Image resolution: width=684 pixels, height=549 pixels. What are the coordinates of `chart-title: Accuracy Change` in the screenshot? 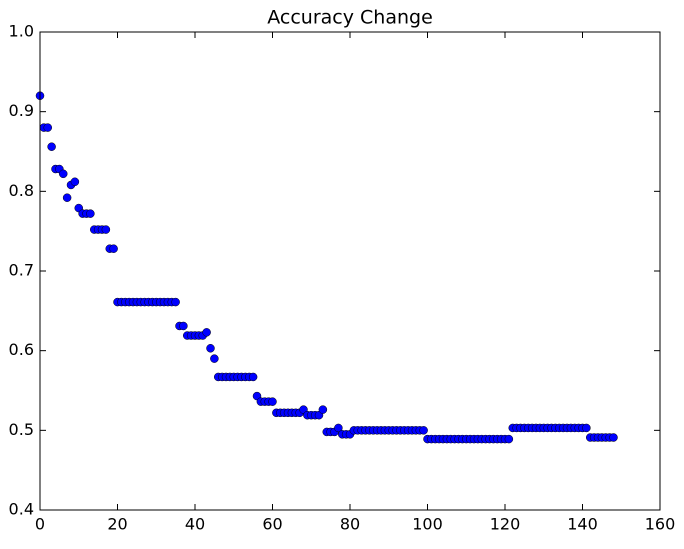 It's located at (350, 18).